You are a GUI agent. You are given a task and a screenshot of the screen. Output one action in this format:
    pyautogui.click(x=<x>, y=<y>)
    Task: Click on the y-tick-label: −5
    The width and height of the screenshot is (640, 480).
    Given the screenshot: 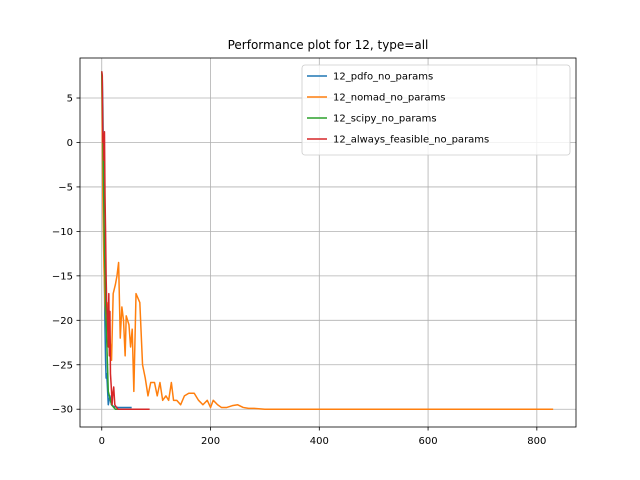 What is the action you would take?
    pyautogui.click(x=65, y=187)
    